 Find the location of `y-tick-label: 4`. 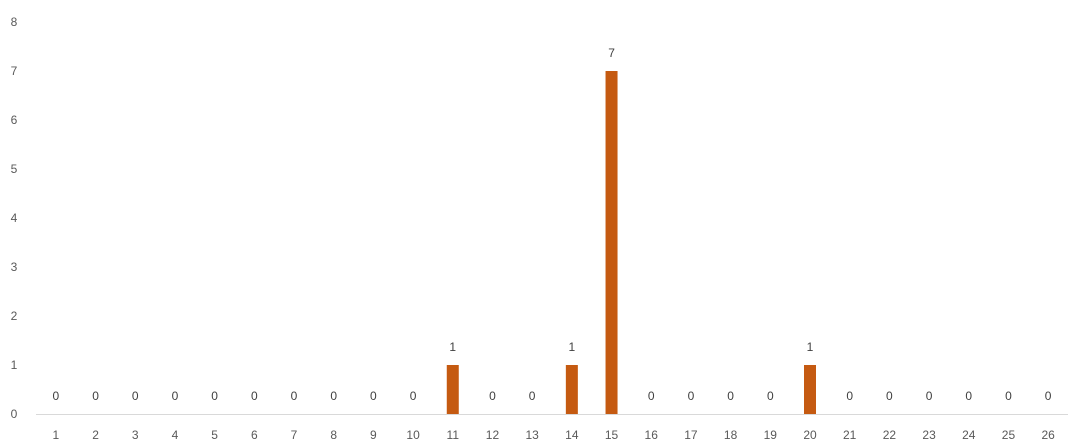

y-tick-label: 4 is located at coordinates (14, 218).